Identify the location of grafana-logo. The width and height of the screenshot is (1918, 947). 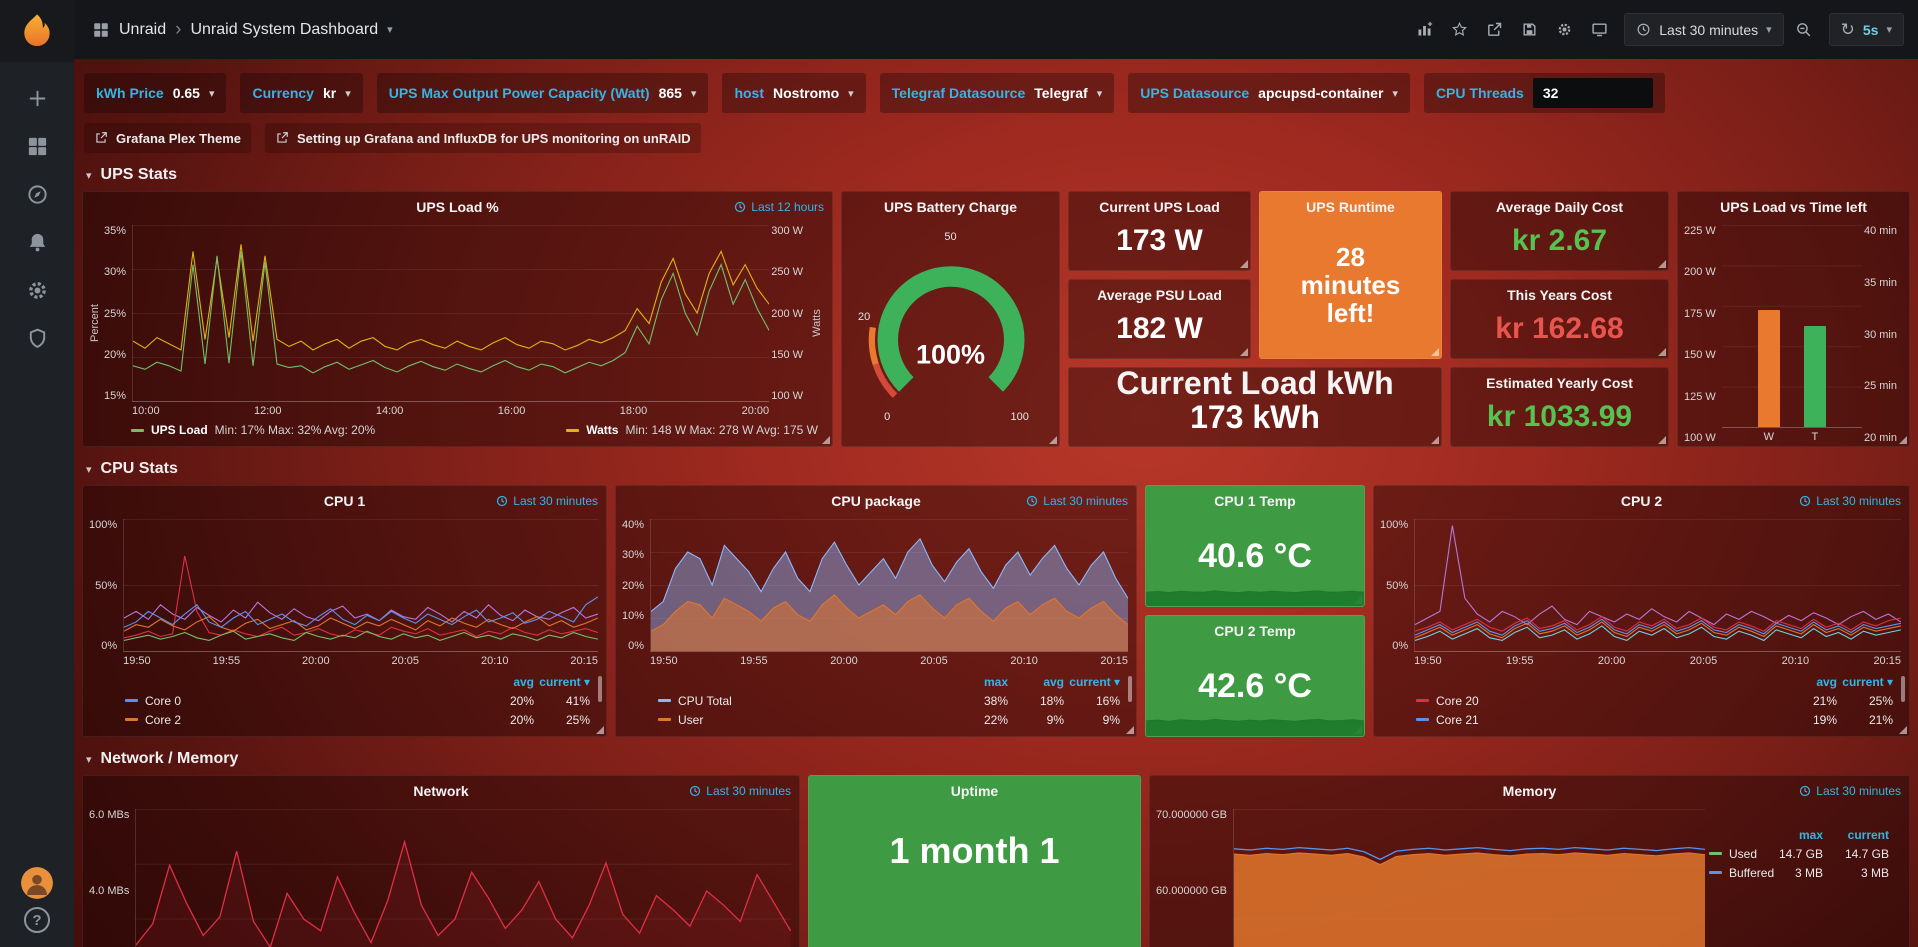
(37, 31).